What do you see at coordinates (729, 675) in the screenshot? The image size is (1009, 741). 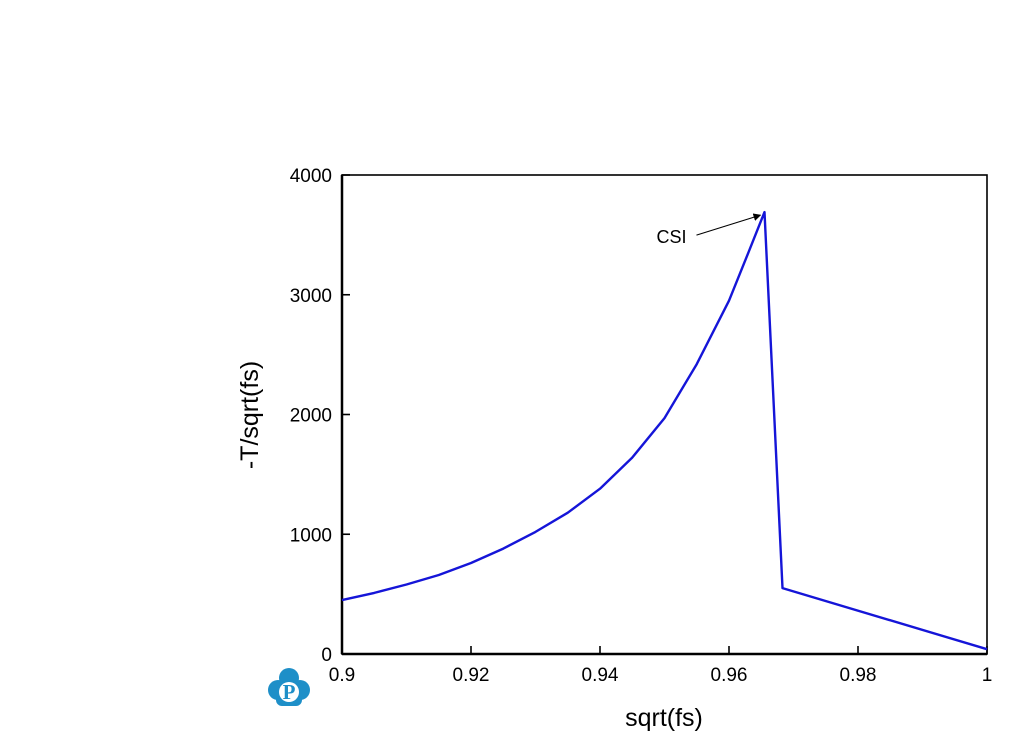 I see `x-tick-label: 0.96` at bounding box center [729, 675].